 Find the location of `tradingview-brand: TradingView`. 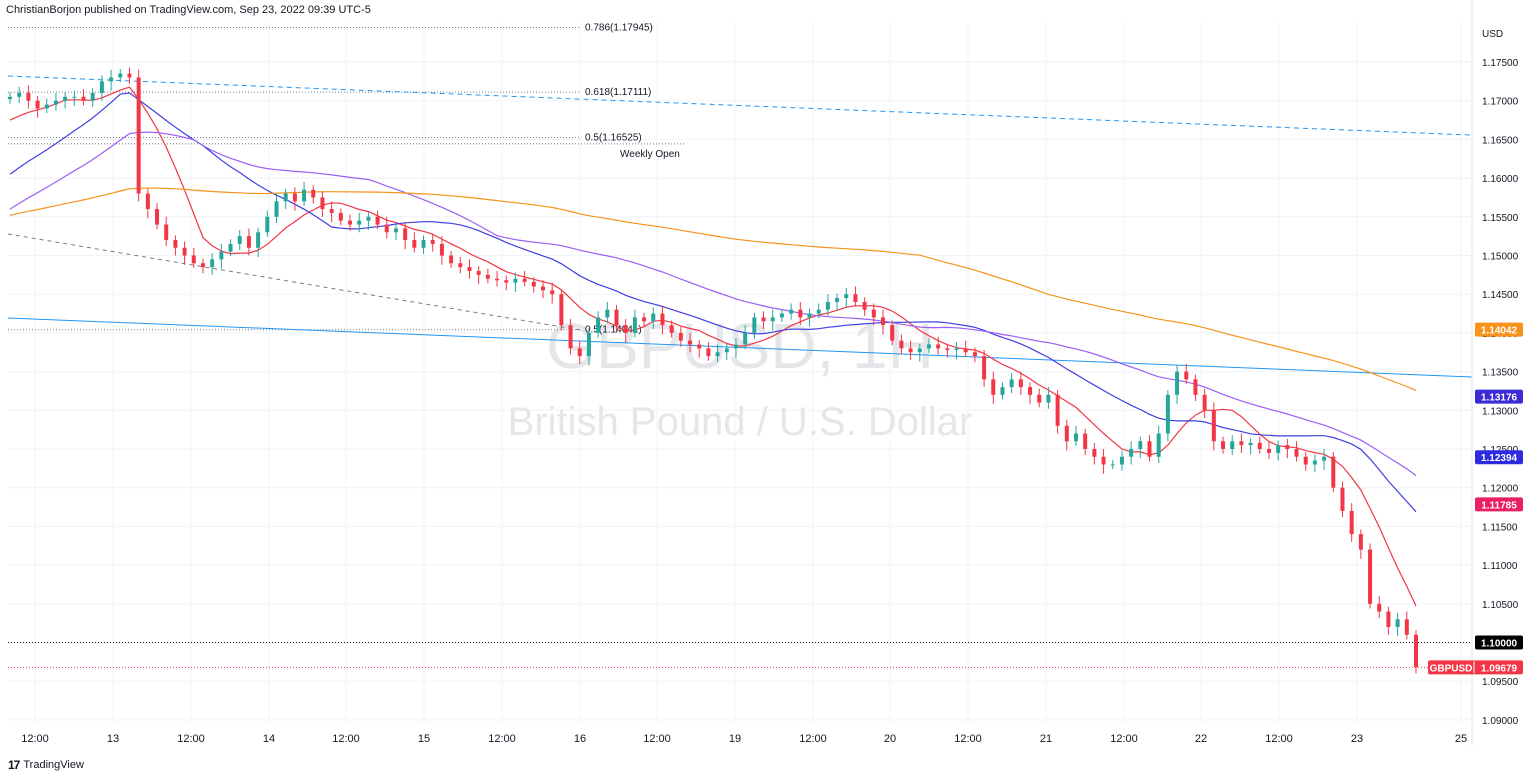

tradingview-brand: TradingView is located at coordinates (53, 765).